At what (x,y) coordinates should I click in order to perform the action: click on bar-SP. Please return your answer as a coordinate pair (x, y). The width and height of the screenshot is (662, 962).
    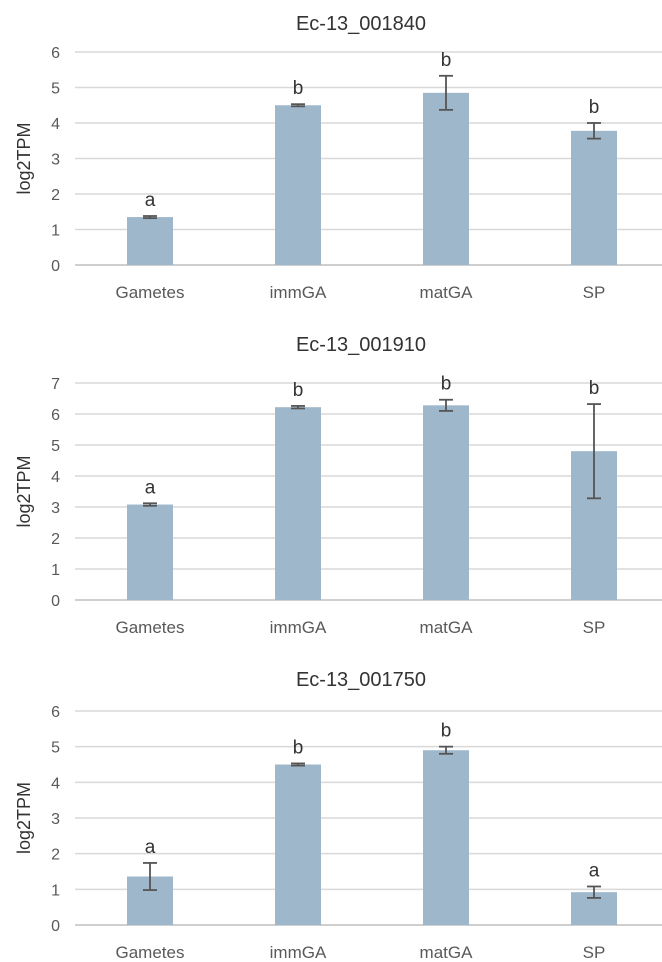
    Looking at the image, I should click on (594, 197).